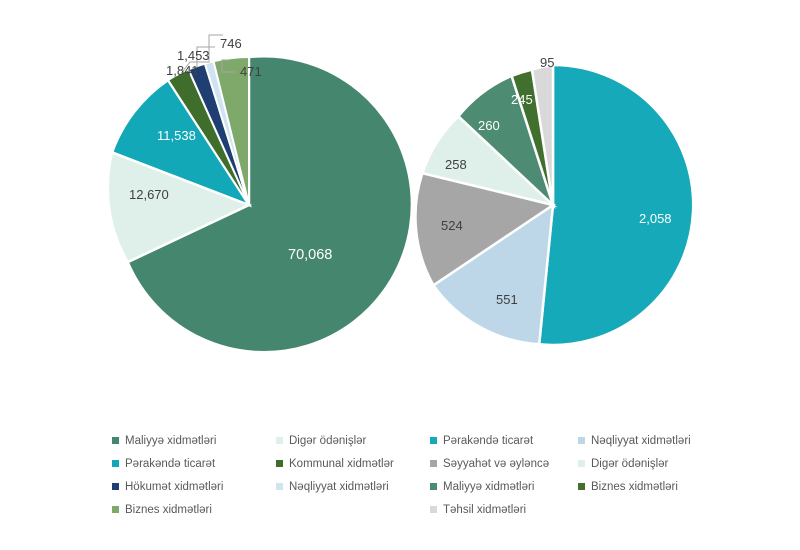  I want to click on left-value-label-maliyye: 70,068, so click(310, 255).